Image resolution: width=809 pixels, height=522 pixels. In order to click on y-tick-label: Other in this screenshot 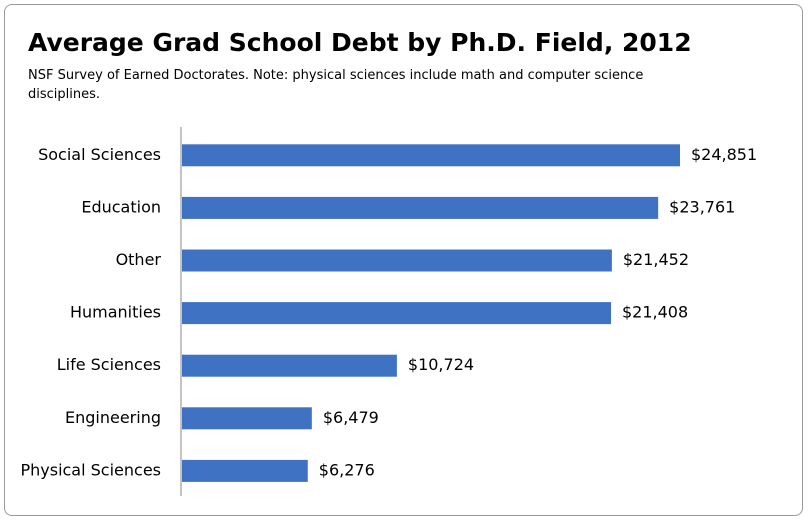, I will do `click(139, 259)`.